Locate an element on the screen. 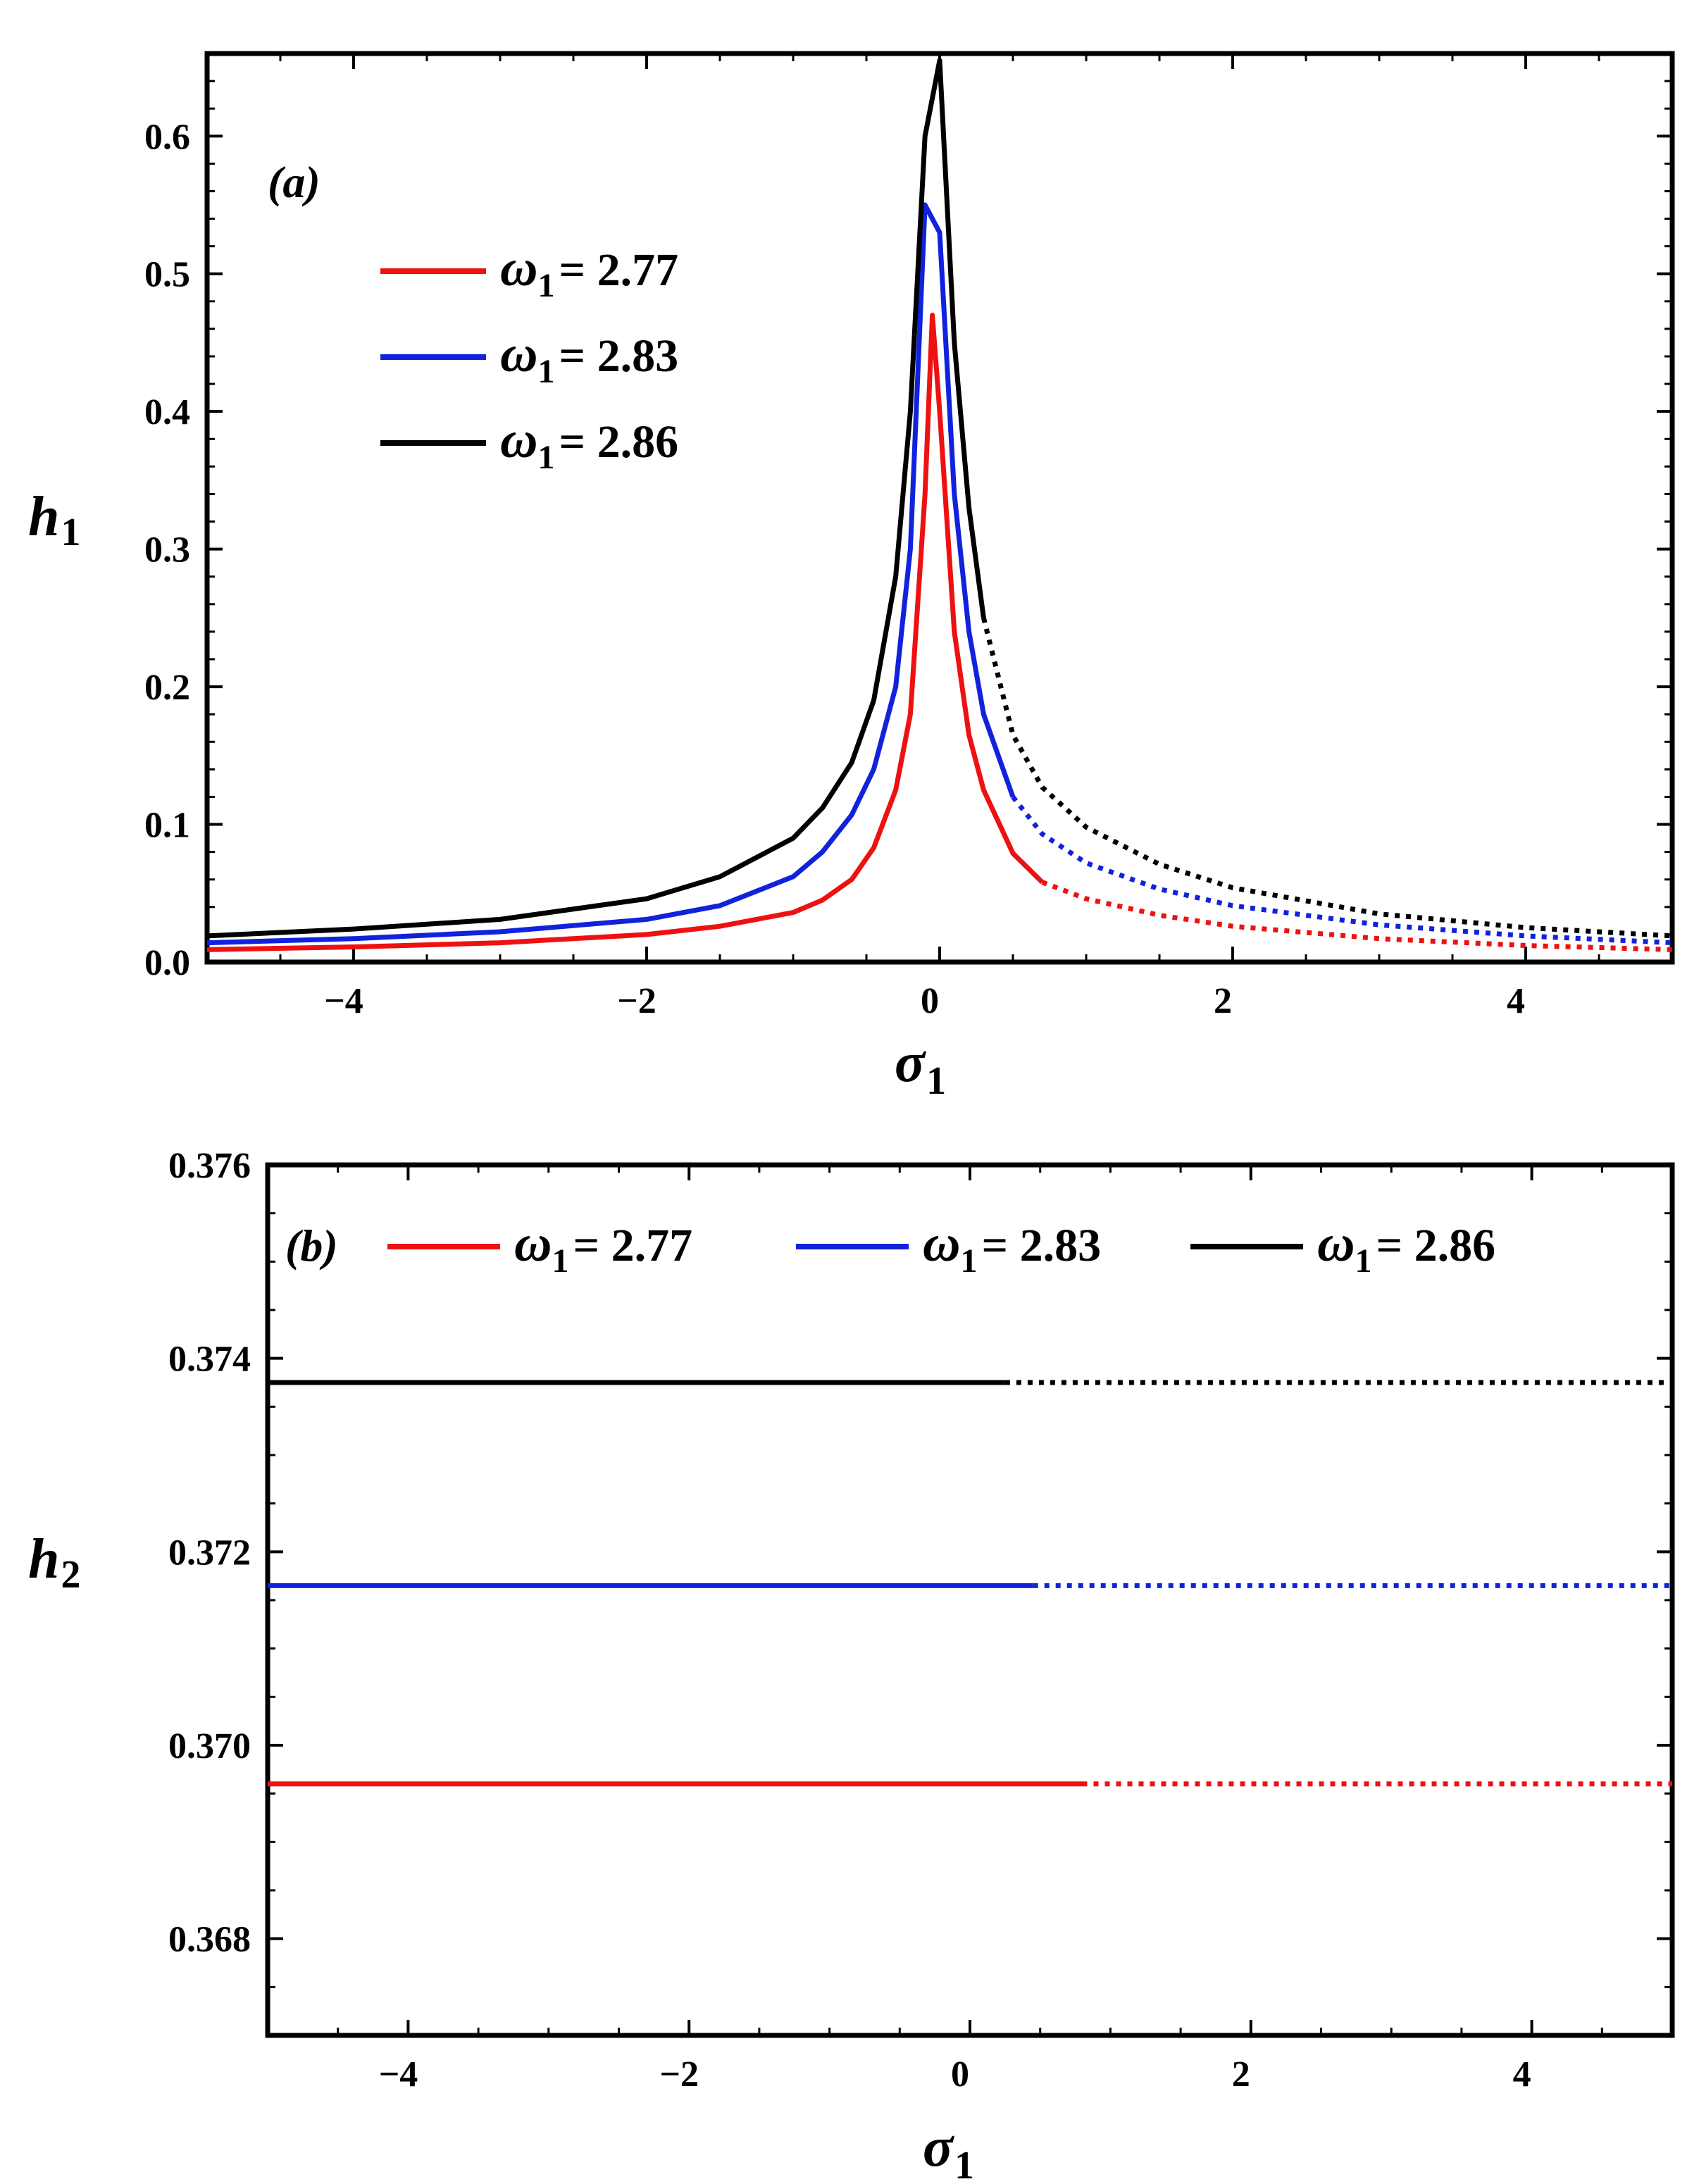  y-tick-label: 0.374 is located at coordinates (210, 1360).